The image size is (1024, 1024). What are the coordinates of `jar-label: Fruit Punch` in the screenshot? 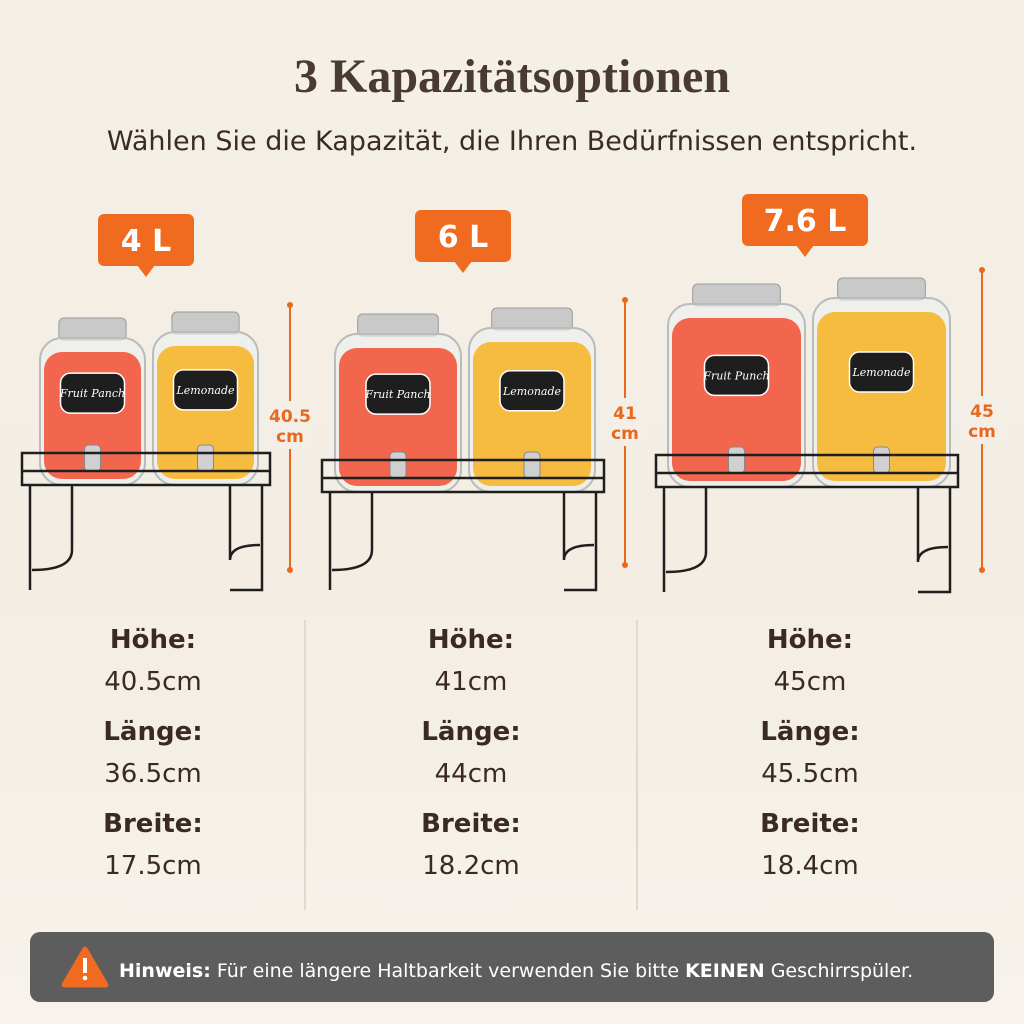 It's located at (735, 375).